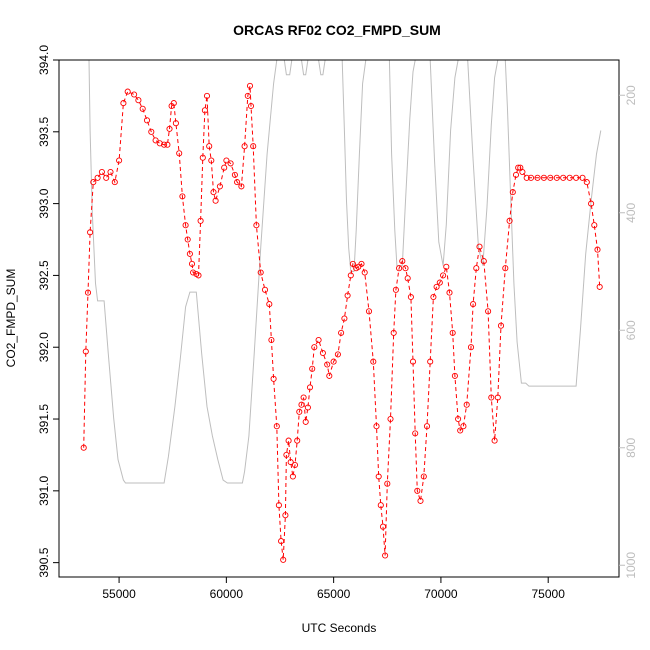 The height and width of the screenshot is (650, 650). I want to click on y-axis-left: 390.5 391.0 391.5 392.0 392.5 393.0 393.5 394.0, so click(48, 311).